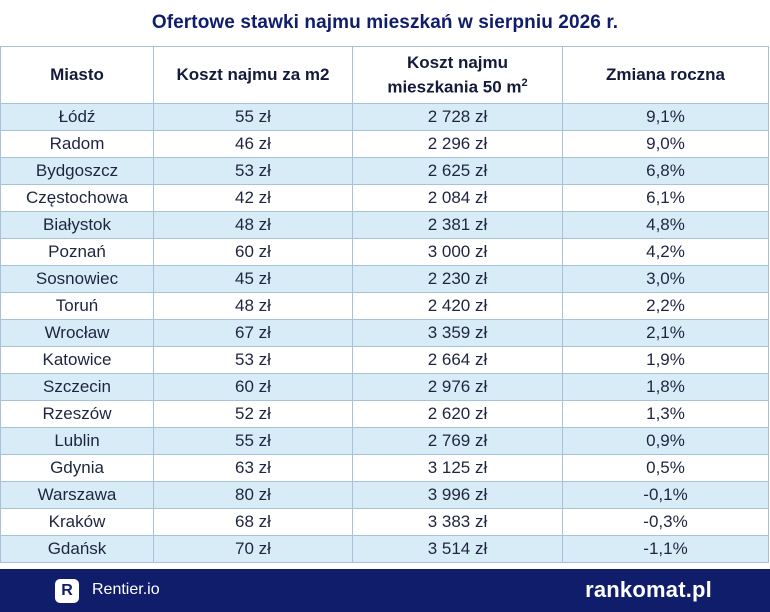  Describe the element at coordinates (457, 387) in the screenshot. I see `cell-cost-flat: 2 976 zł` at that location.